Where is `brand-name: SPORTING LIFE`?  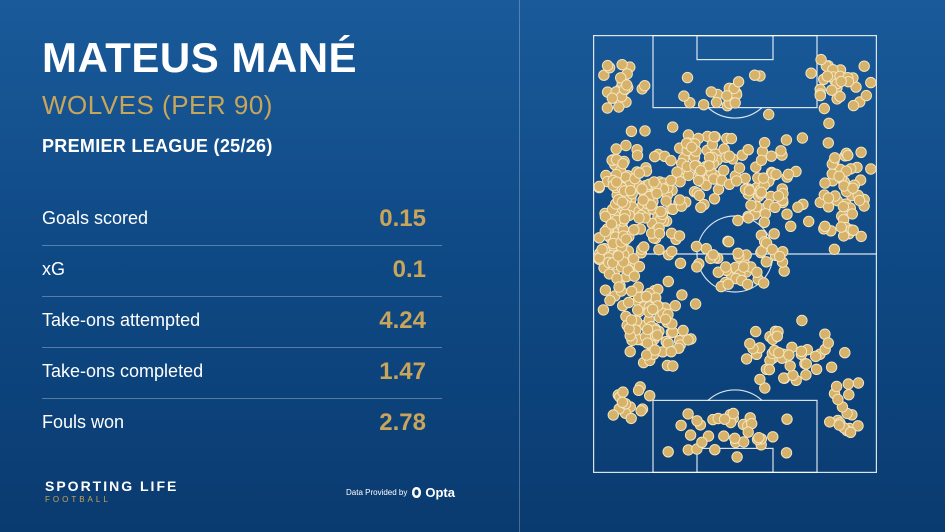 brand-name: SPORTING LIFE is located at coordinates (112, 486).